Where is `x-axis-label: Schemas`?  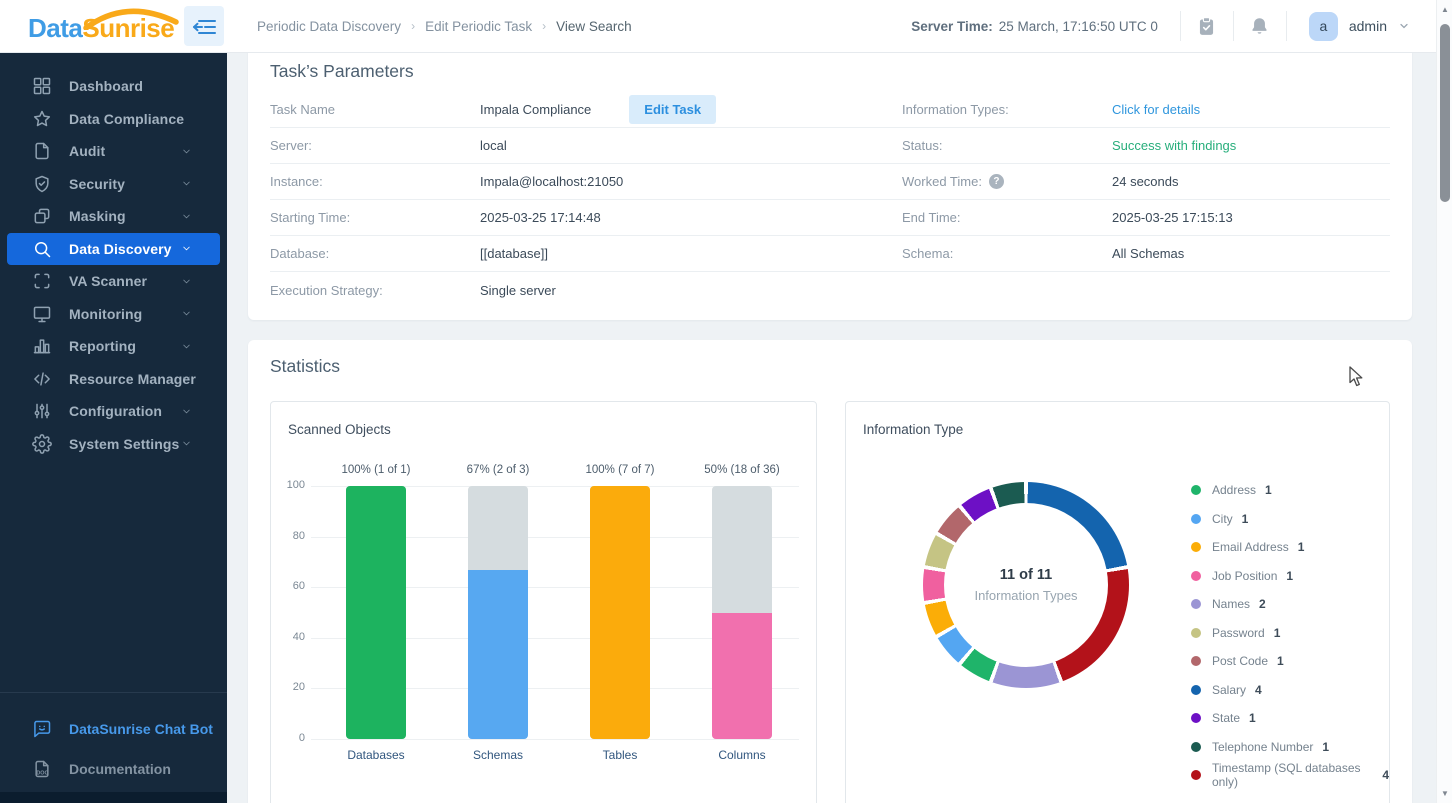 x-axis-label: Schemas is located at coordinates (498, 755).